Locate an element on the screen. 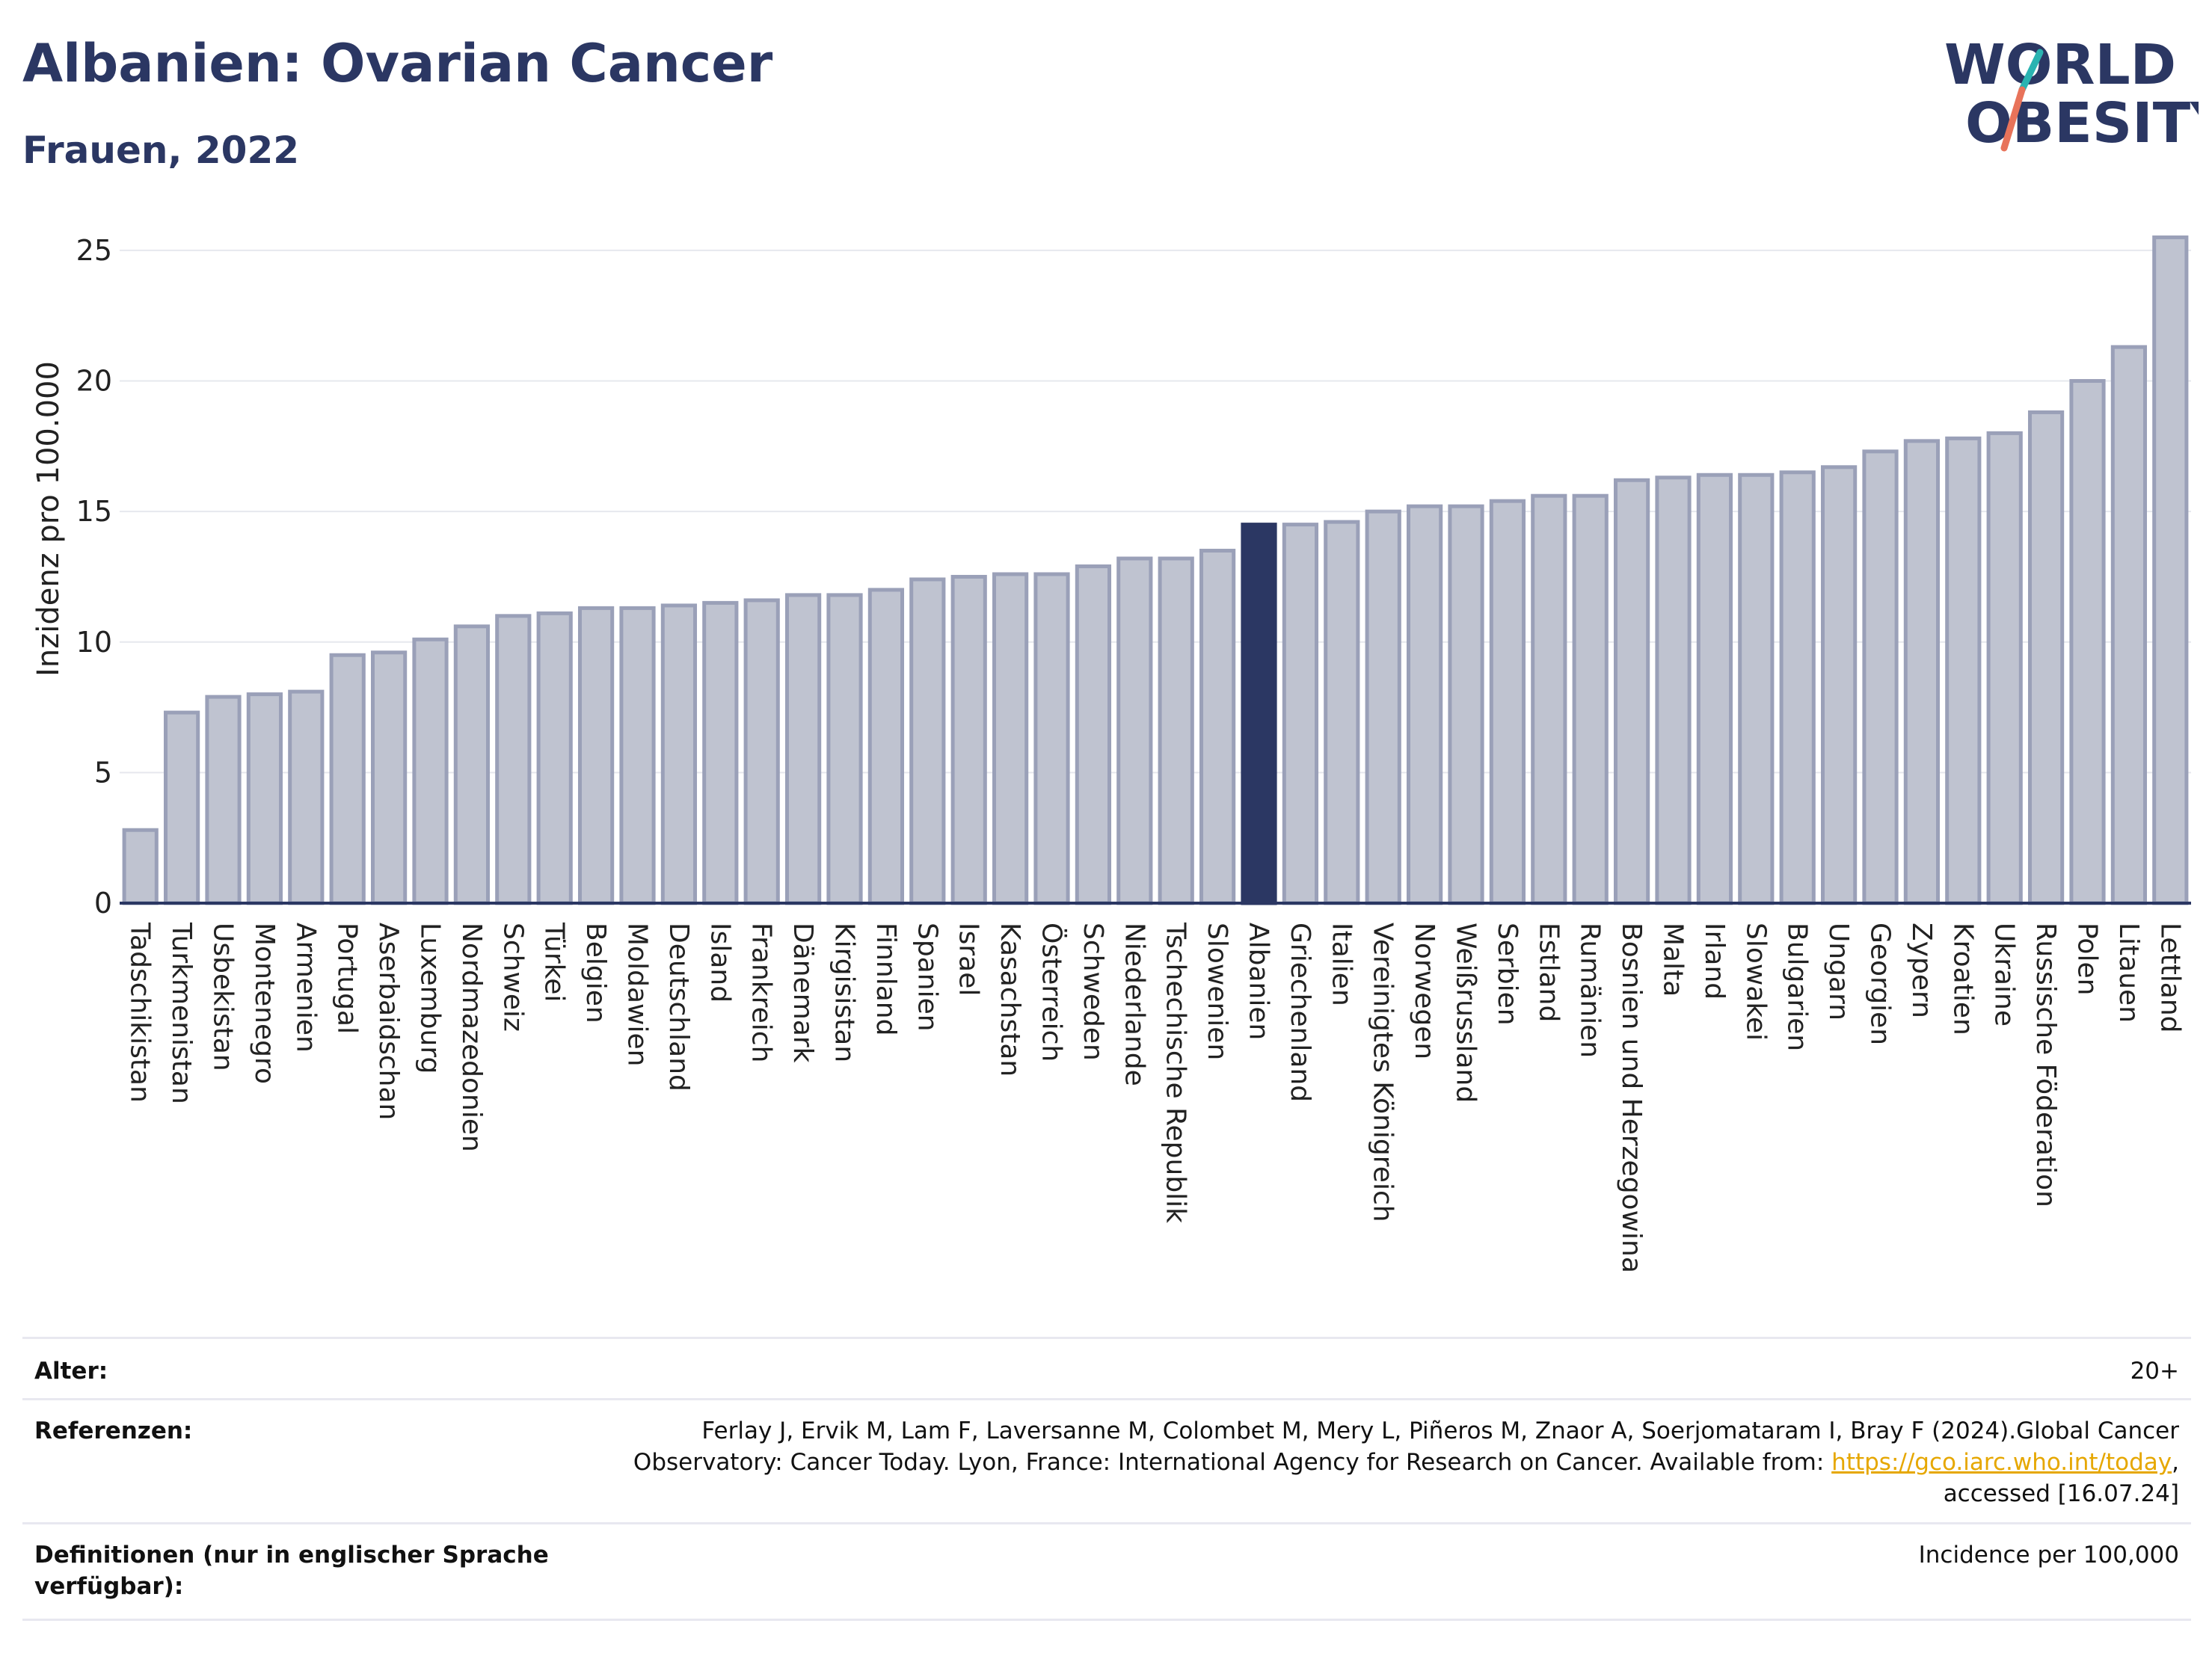 The height and width of the screenshot is (1656, 2212). references-label: Referenzen: is located at coordinates (113, 1431).